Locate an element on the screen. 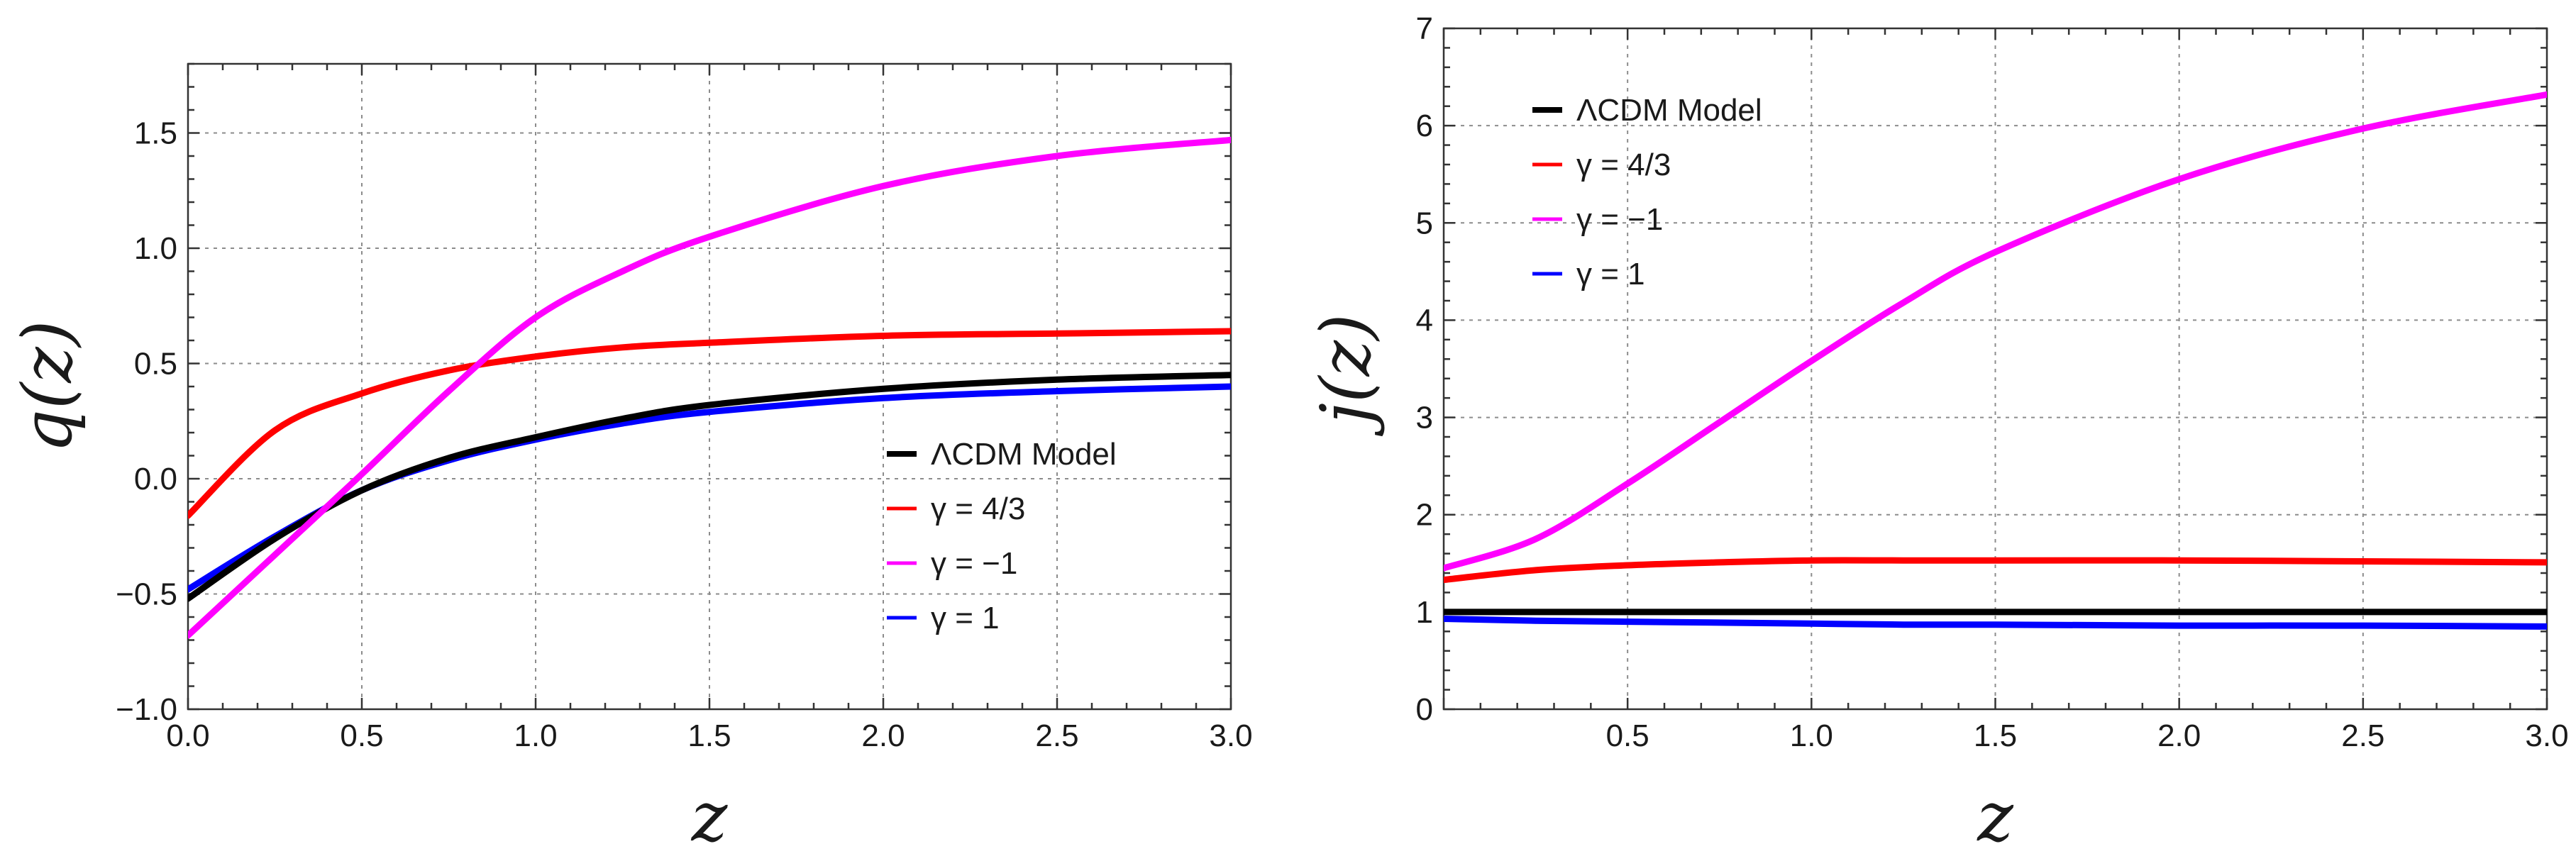  y-tick-label: 2 is located at coordinates (1424, 515).